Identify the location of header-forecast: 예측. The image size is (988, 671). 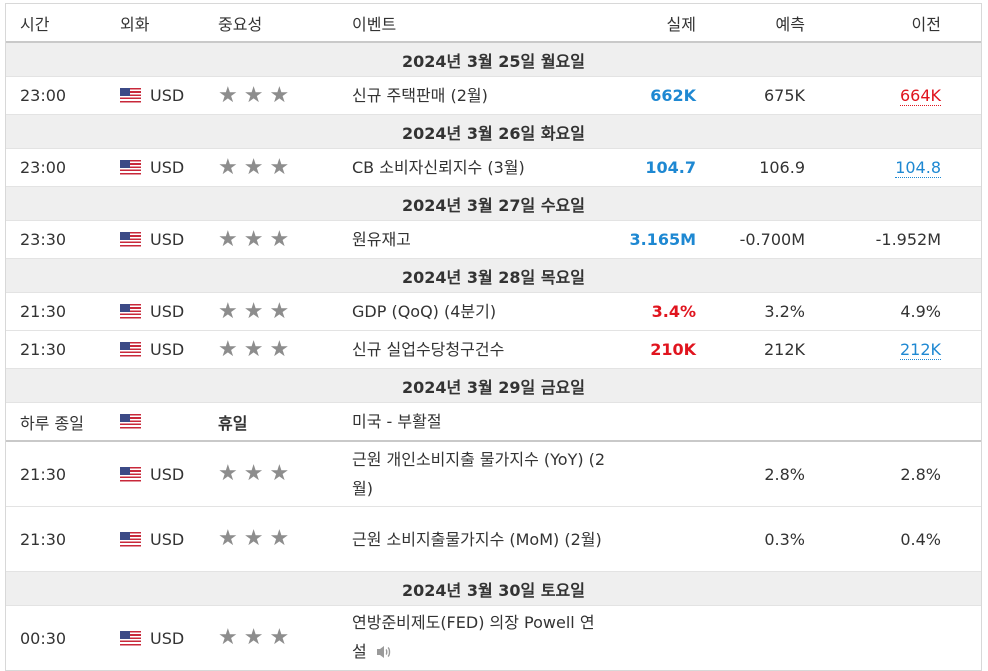
(758, 23).